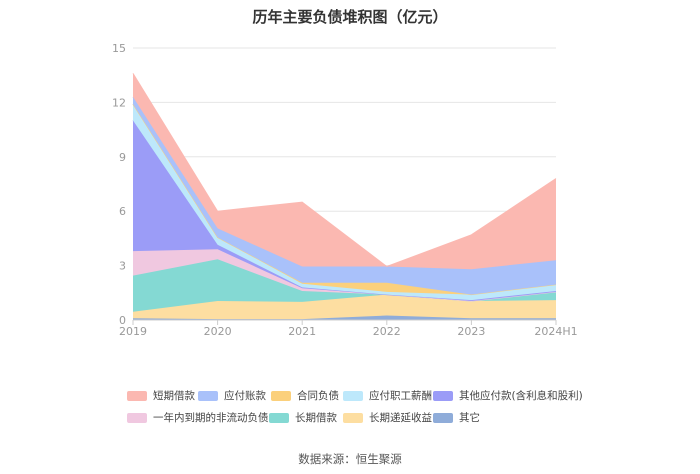 This screenshot has width=700, height=474. I want to click on legend-item: 应付职工薪酬, so click(387, 395).